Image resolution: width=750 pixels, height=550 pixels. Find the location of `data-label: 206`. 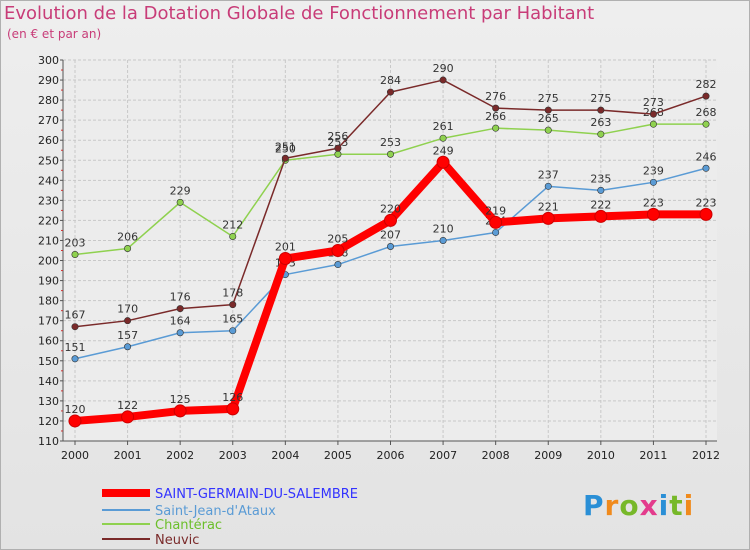

data-label: 206 is located at coordinates (127, 236).